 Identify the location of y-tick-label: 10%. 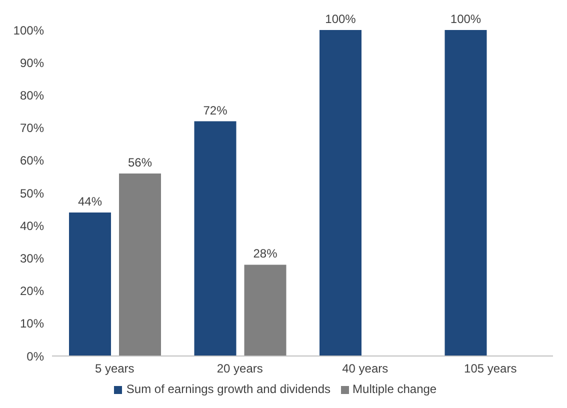
(32, 323).